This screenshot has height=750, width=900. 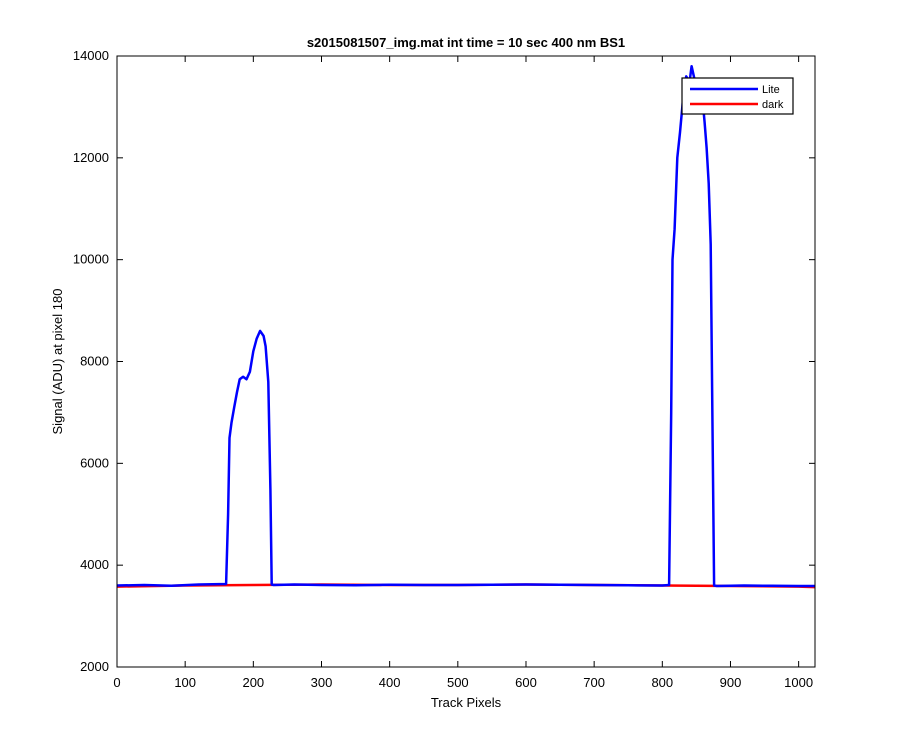 I want to click on x-tick-label: 600, so click(x=526, y=682).